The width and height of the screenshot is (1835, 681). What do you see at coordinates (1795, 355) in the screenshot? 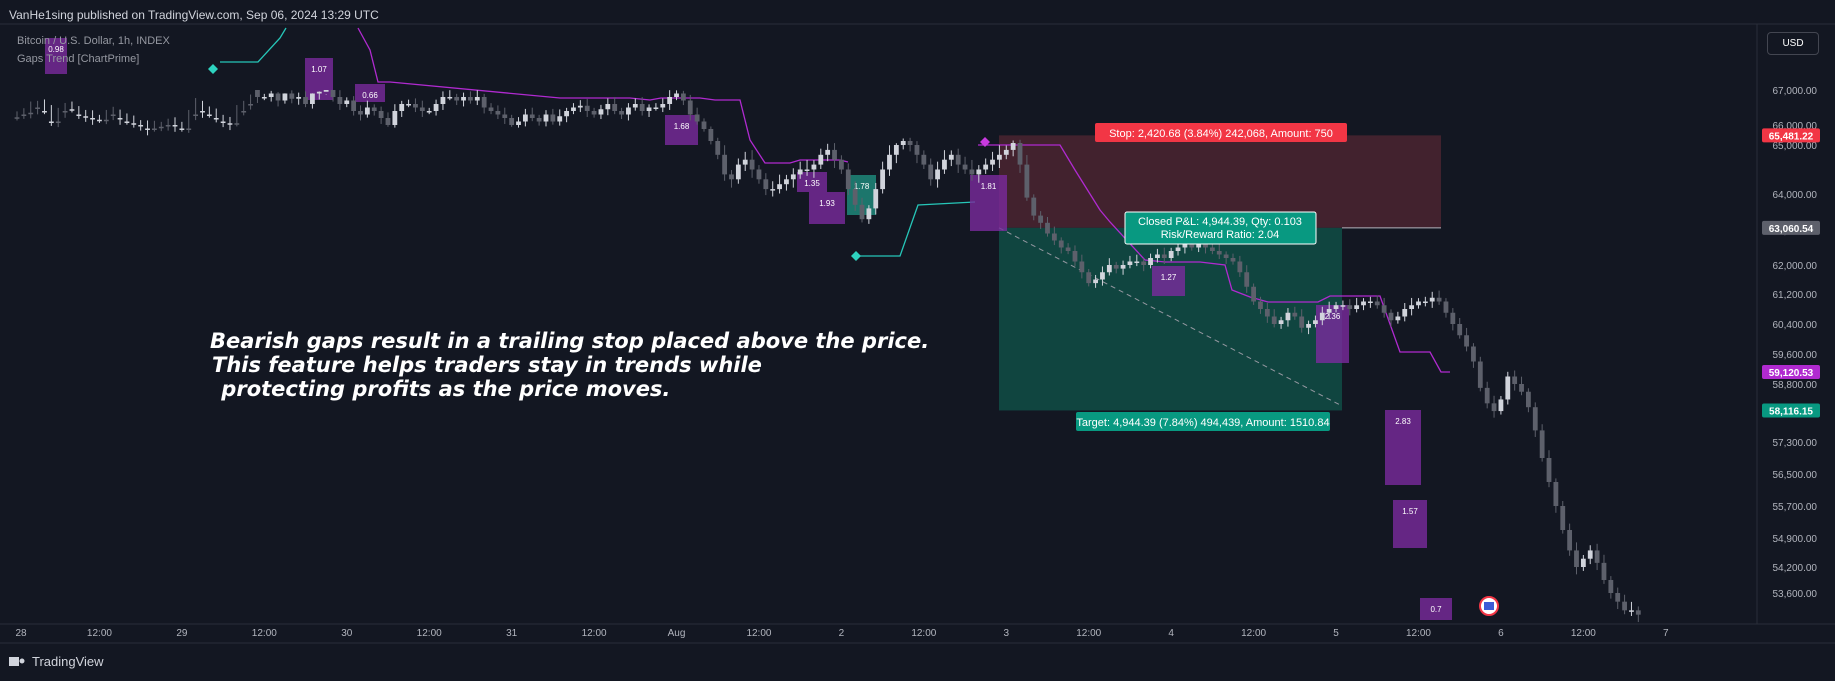
I see `price-tick-label: 59,600.00` at bounding box center [1795, 355].